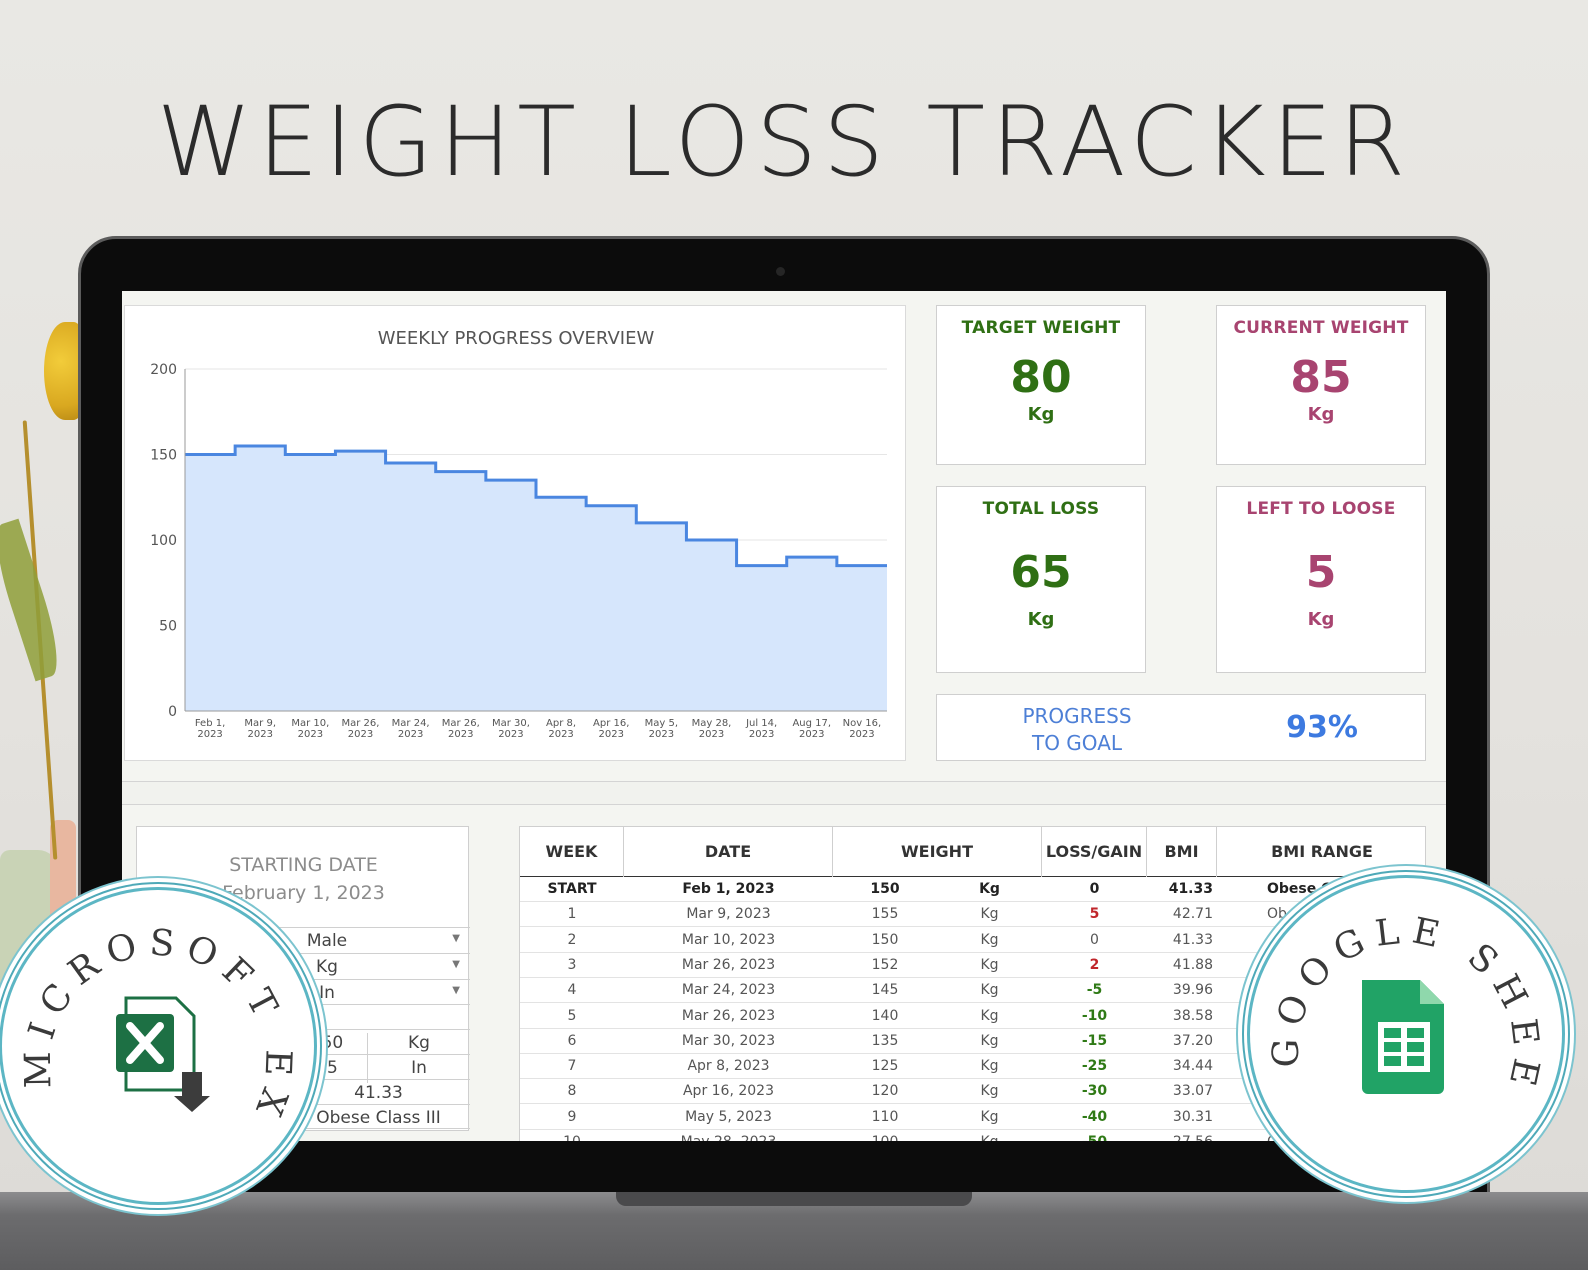  What do you see at coordinates (885, 914) in the screenshot?
I see `cell-weight: 155` at bounding box center [885, 914].